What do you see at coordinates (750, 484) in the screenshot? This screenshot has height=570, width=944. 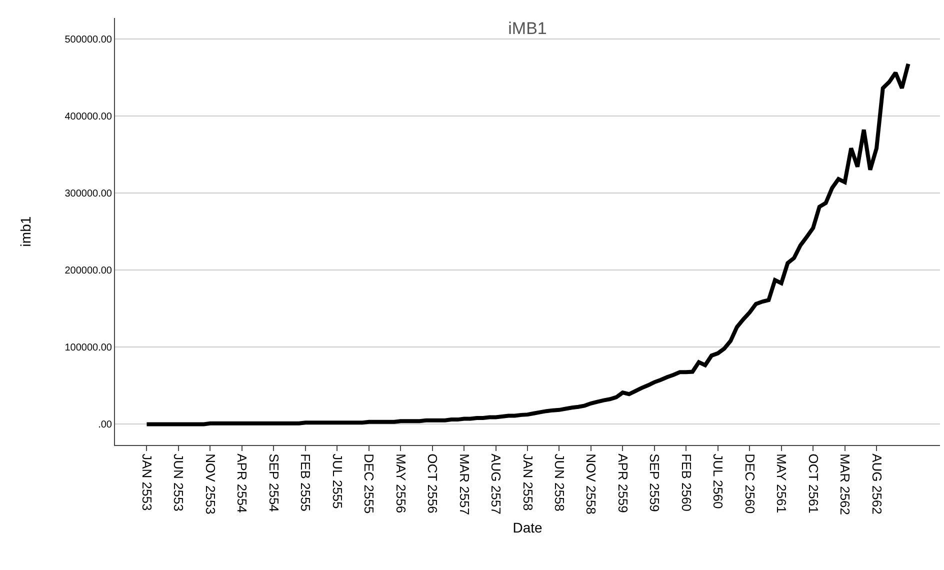 I see `x-tick-label: DEC 2560` at bounding box center [750, 484].